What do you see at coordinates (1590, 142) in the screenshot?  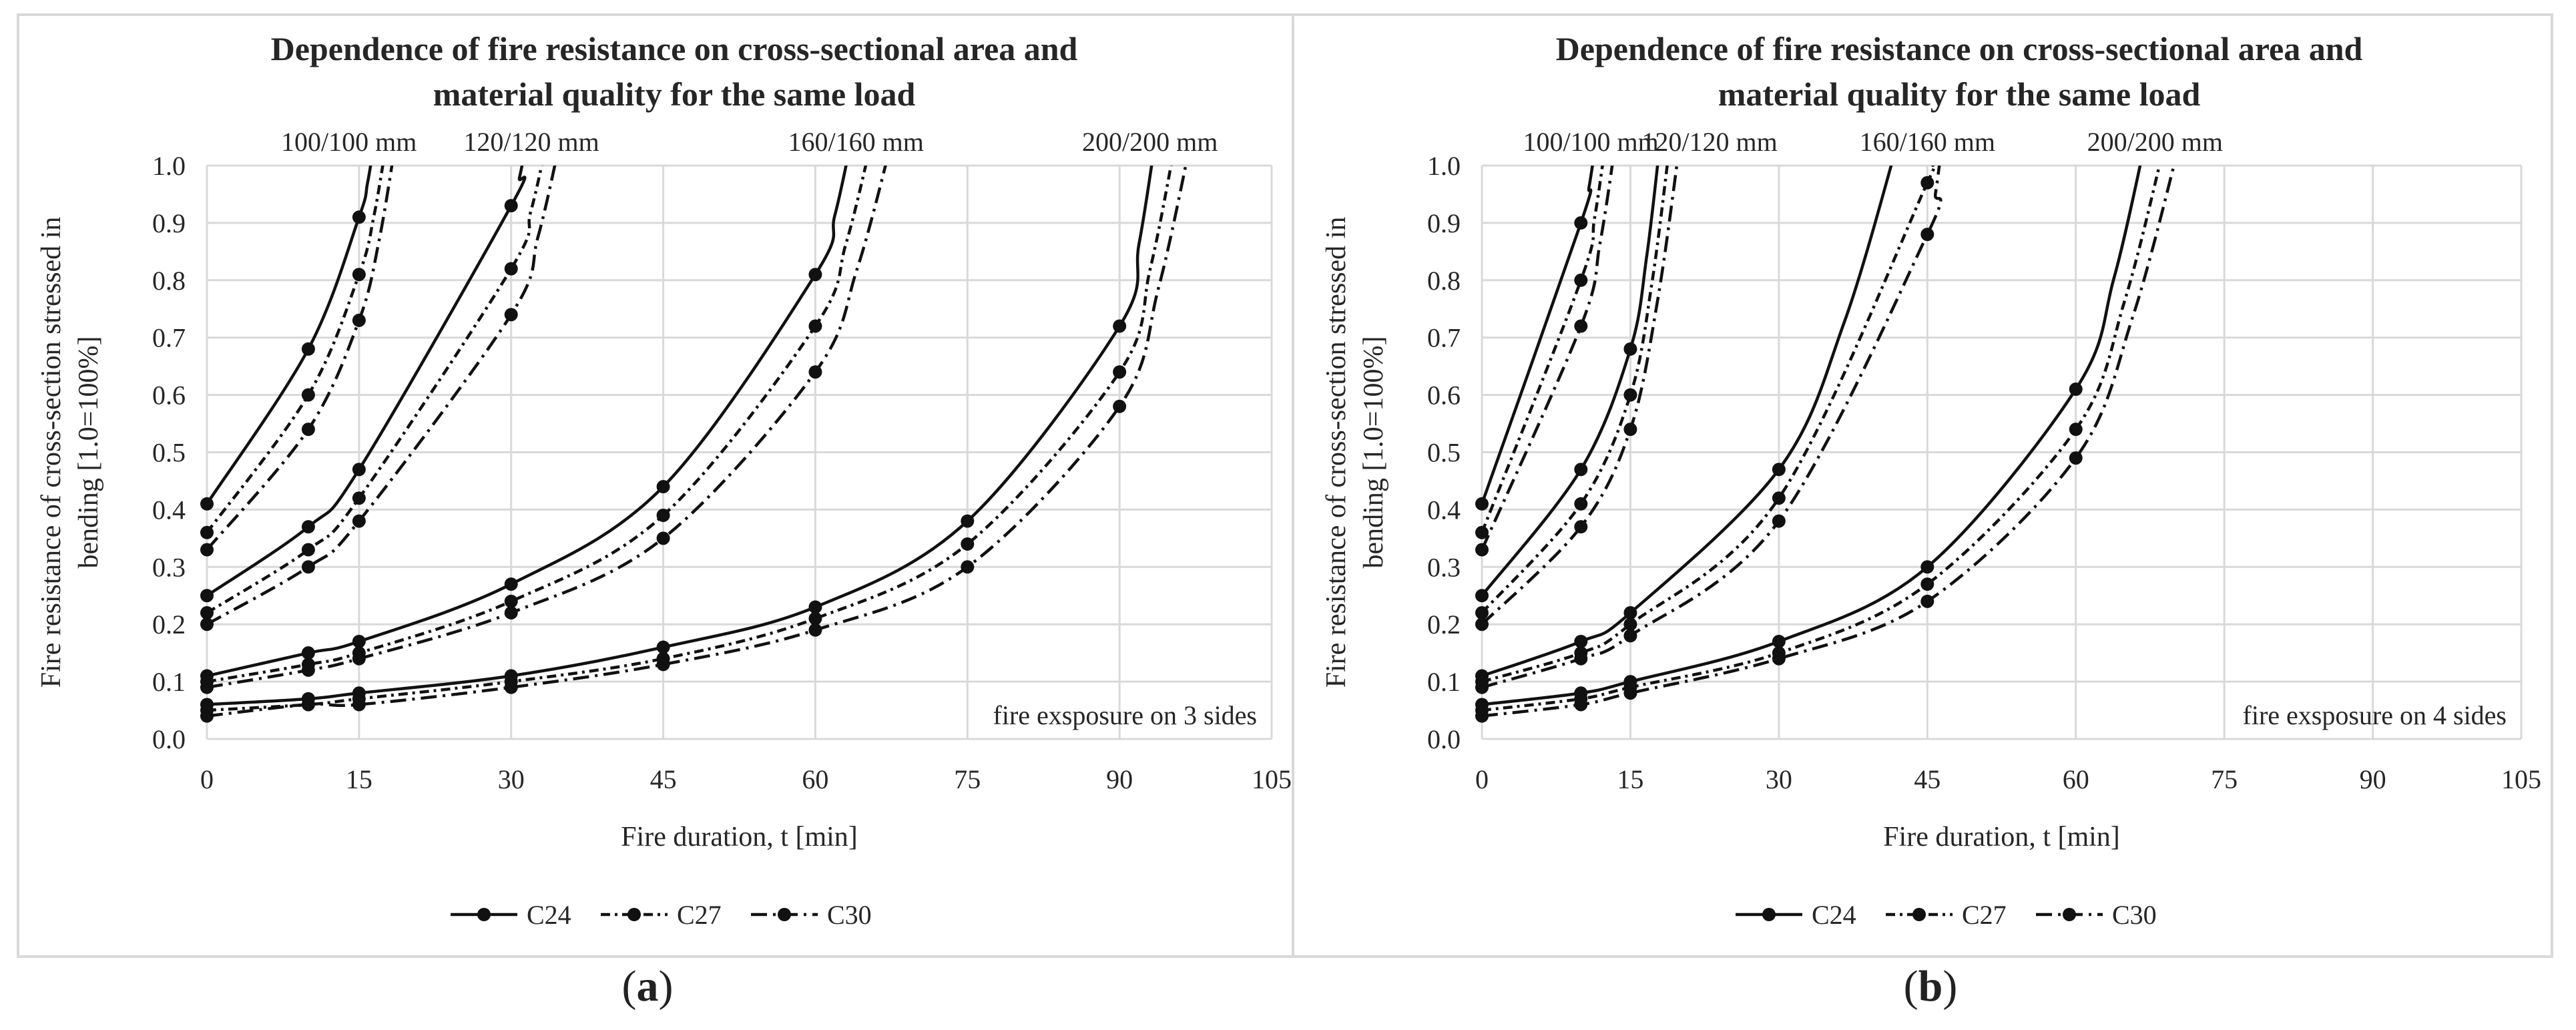 I see `group-label: 100/100 mm` at bounding box center [1590, 142].